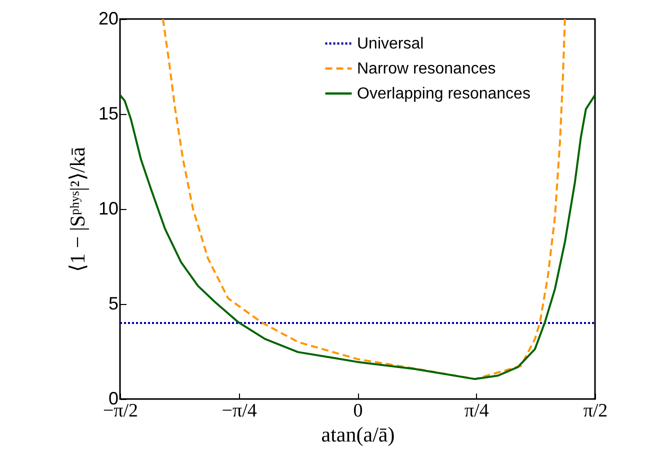  I want to click on x-tick-label: π/4, so click(477, 411).